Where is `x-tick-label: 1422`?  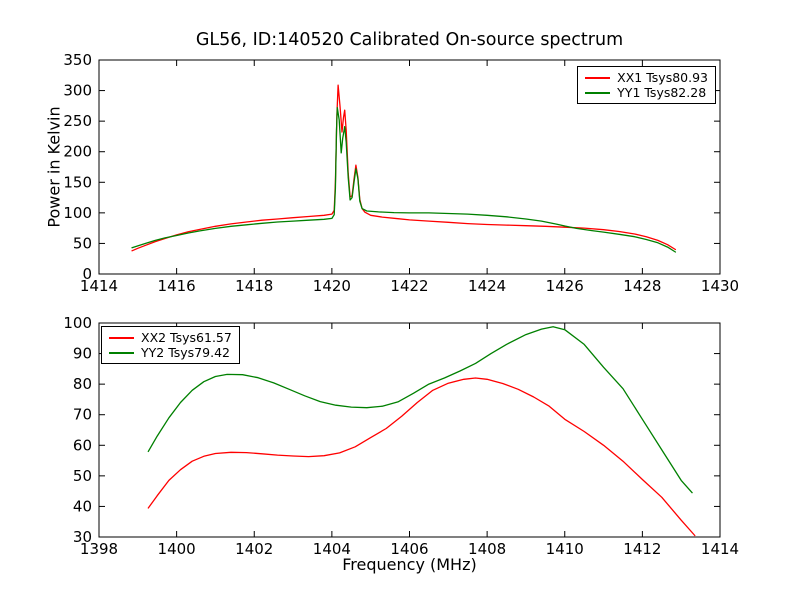 x-tick-label: 1422 is located at coordinates (409, 286).